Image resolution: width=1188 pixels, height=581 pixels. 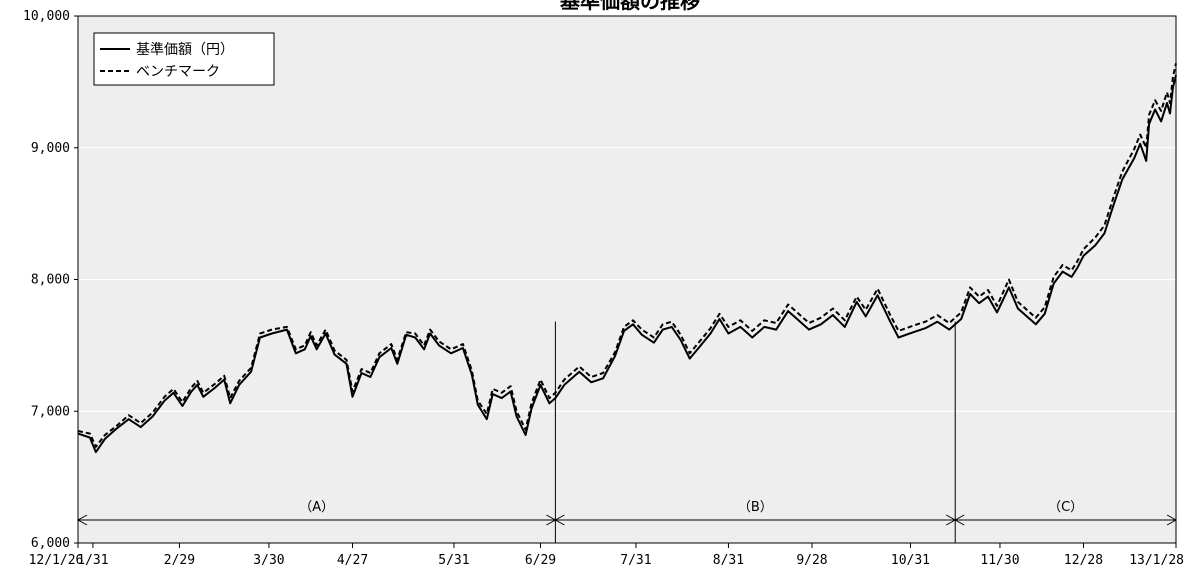 What do you see at coordinates (540, 560) in the screenshot?
I see `x-tick-label: 6/29` at bounding box center [540, 560].